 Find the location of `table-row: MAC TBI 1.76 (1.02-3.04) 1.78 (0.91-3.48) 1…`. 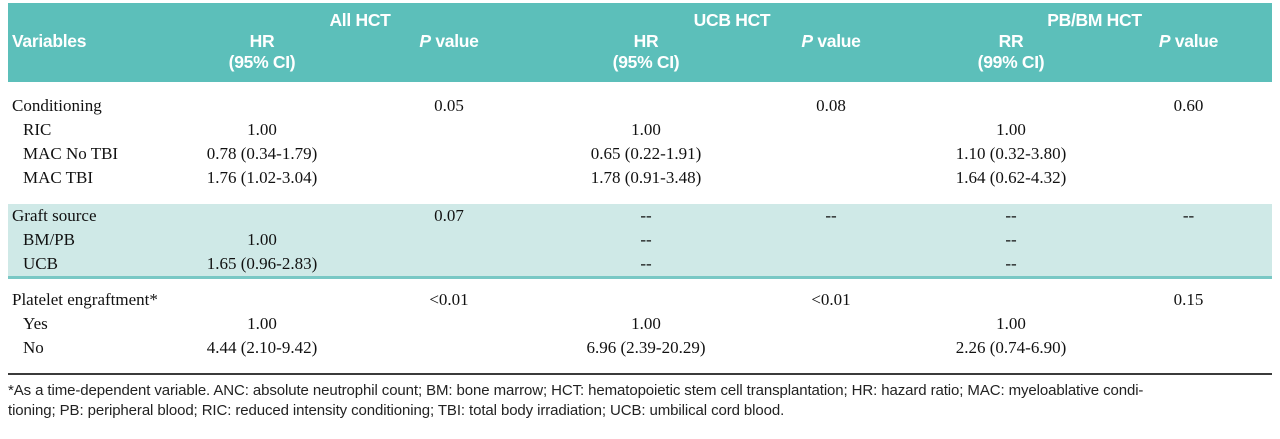

table-row: MAC TBI 1.76 (1.02-3.04) 1.78 (0.91-3.48) 1… is located at coordinates (640, 178).